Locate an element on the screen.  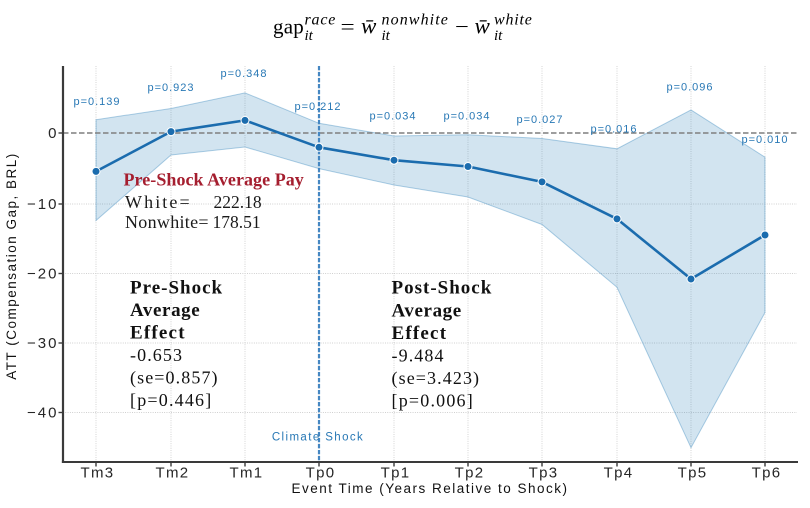
svg-text: Tp4 is located at coordinates (619, 473).